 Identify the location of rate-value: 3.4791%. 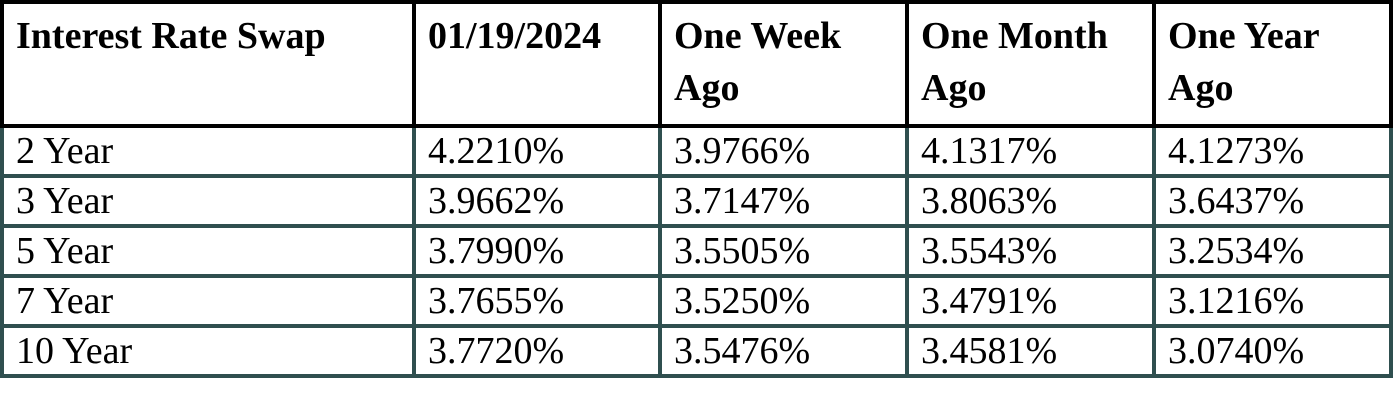
(1030, 301).